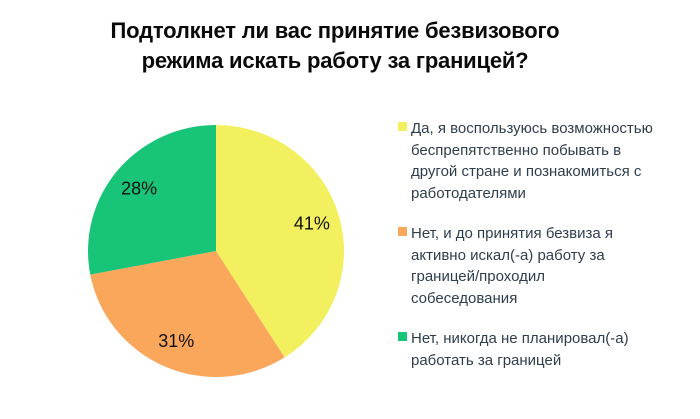 The image size is (700, 419). What do you see at coordinates (139, 188) in the screenshot?
I see `pie-value-label-no-never-planned: 28%` at bounding box center [139, 188].